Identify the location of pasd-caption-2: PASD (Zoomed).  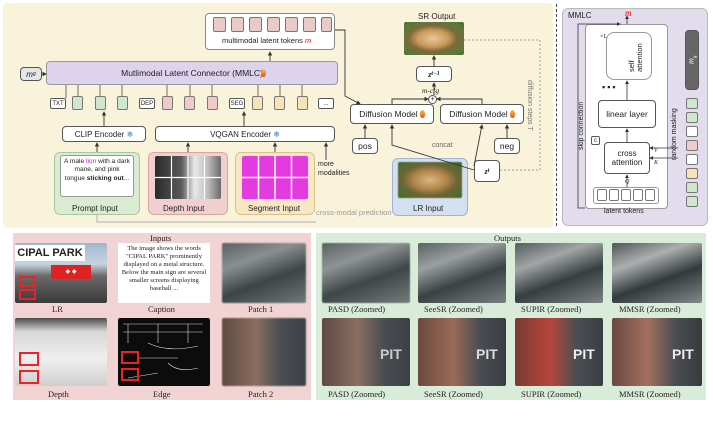
(357, 394).